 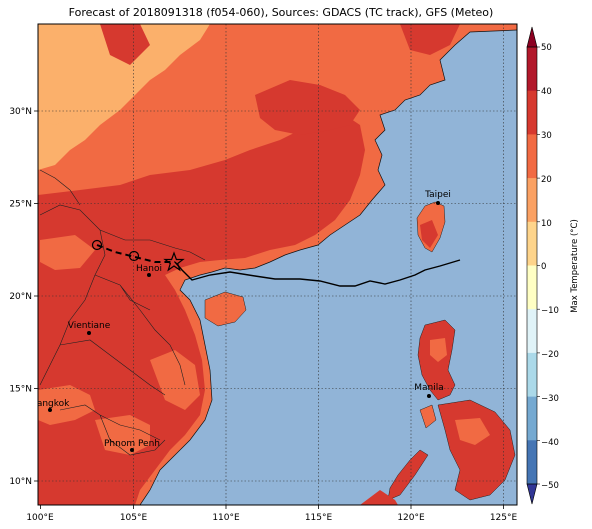 What do you see at coordinates (20, 482) in the screenshot?
I see `lat-tick-label: 10°N` at bounding box center [20, 482].